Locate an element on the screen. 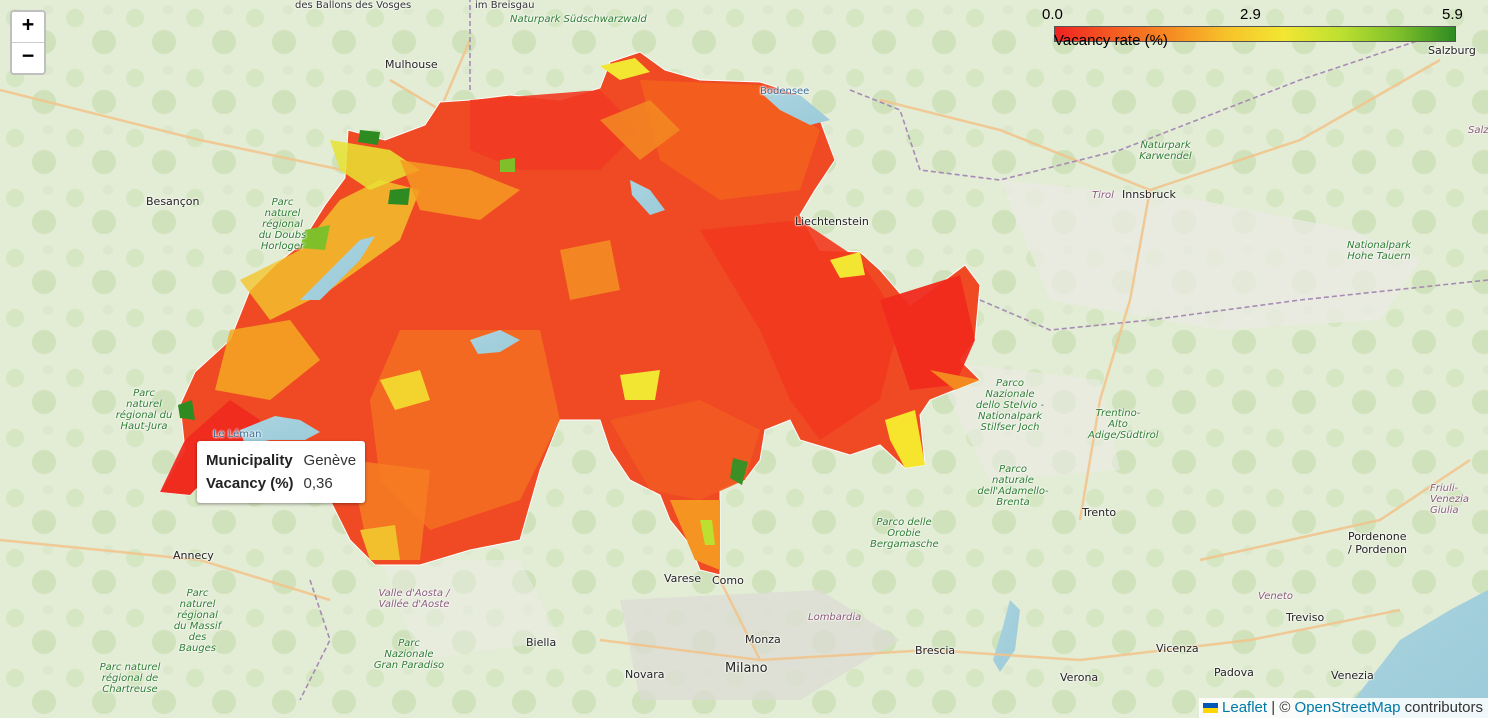 Image resolution: width=1488 pixels, height=718 pixels. lake-constance is located at coordinates (795, 108).